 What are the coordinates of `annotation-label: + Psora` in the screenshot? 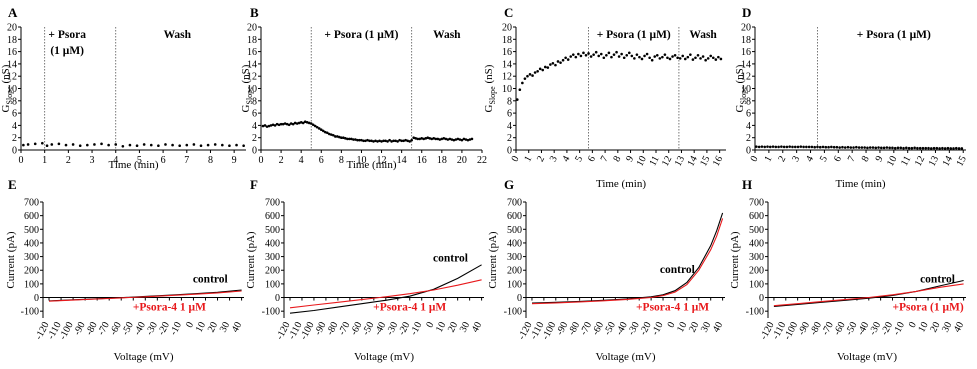 It's located at (67, 35).